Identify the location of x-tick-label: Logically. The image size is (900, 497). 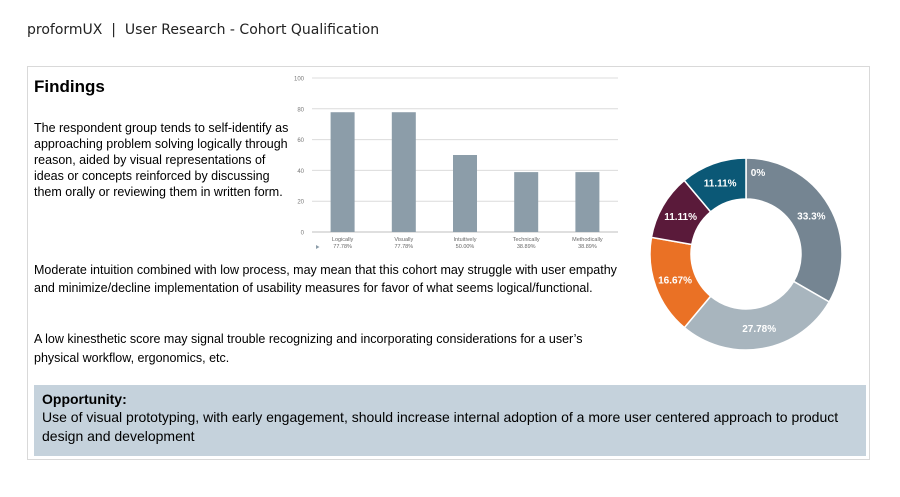
(343, 240).